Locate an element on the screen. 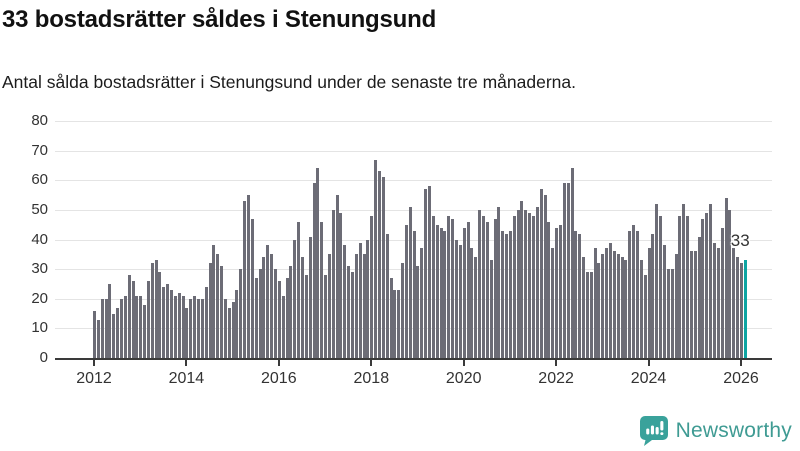  highlighted-bar is located at coordinates (745, 309).